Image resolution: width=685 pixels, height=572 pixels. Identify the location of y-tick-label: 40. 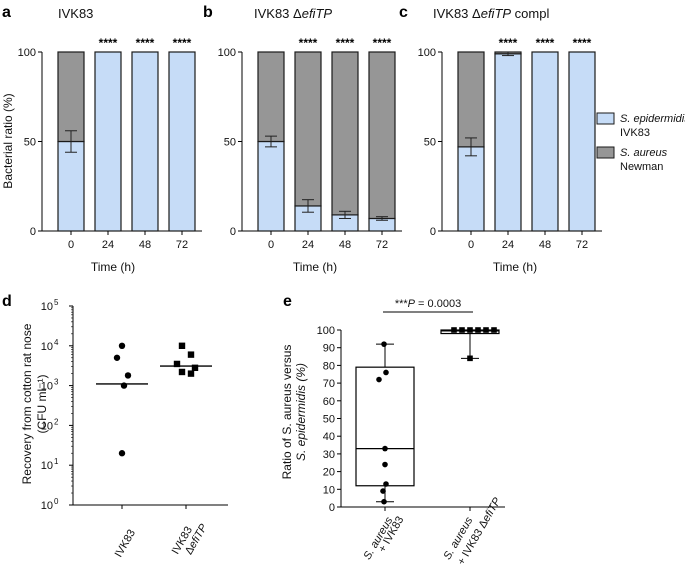
(329, 437).